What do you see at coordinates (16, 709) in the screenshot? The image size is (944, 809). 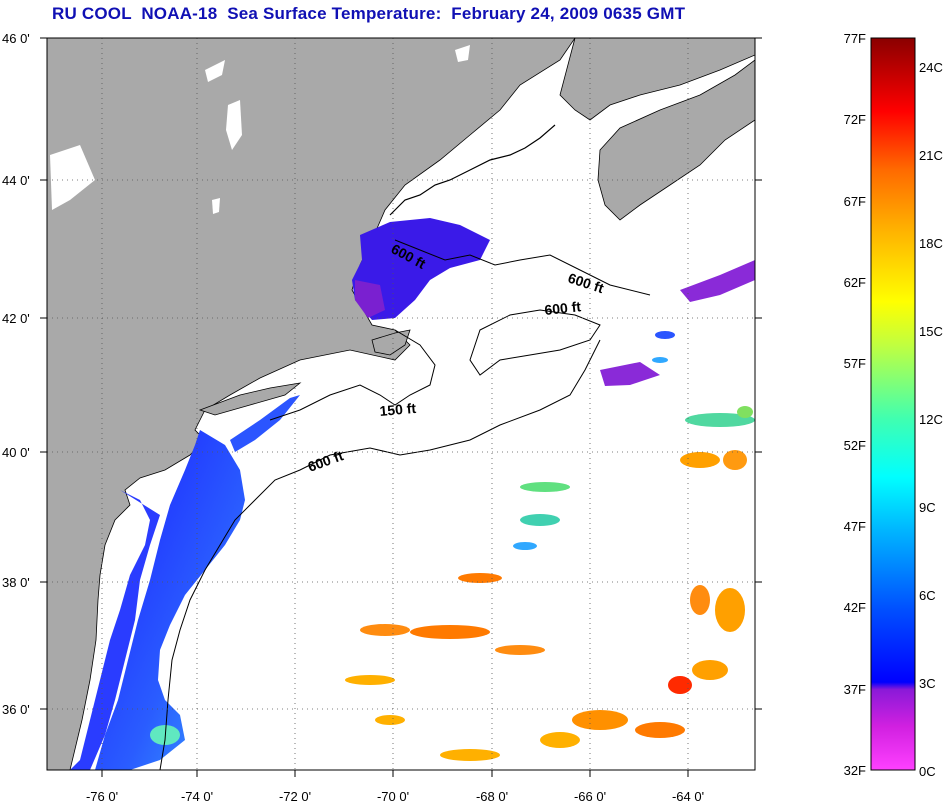 I see `lat-label: 36 0'` at bounding box center [16, 709].